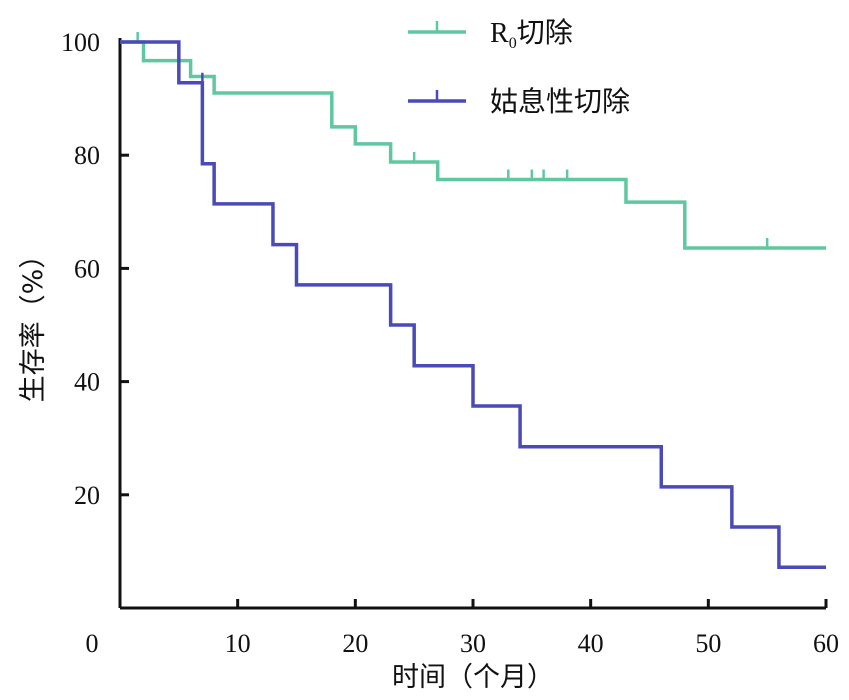 The height and width of the screenshot is (700, 849). I want to click on x-tick-label: 40, so click(591, 643).